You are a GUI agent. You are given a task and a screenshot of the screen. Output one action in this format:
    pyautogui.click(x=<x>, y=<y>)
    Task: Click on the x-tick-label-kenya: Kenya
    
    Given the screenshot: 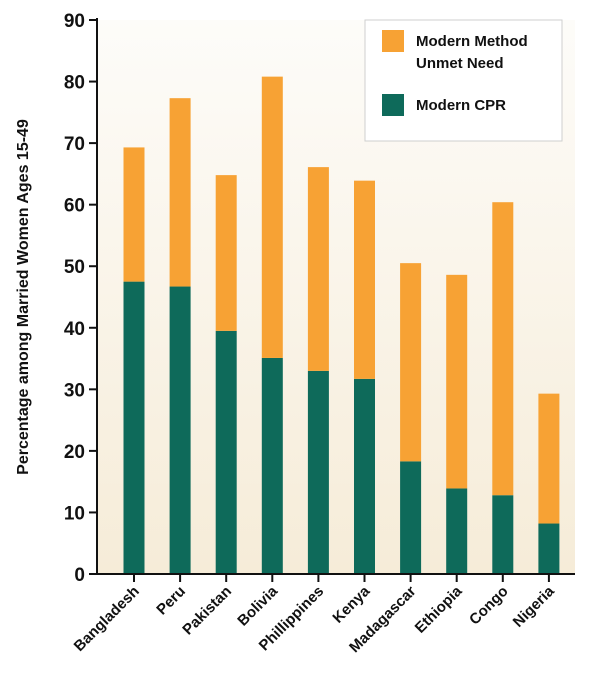 What is the action you would take?
    pyautogui.click(x=351, y=604)
    